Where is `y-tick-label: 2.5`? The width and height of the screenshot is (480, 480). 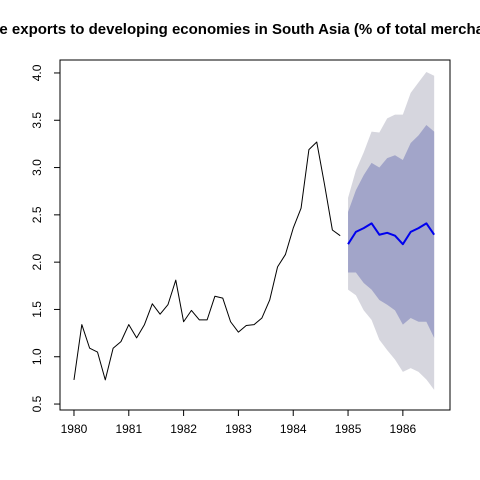
y-tick-label: 2.5 is located at coordinates (37, 214).